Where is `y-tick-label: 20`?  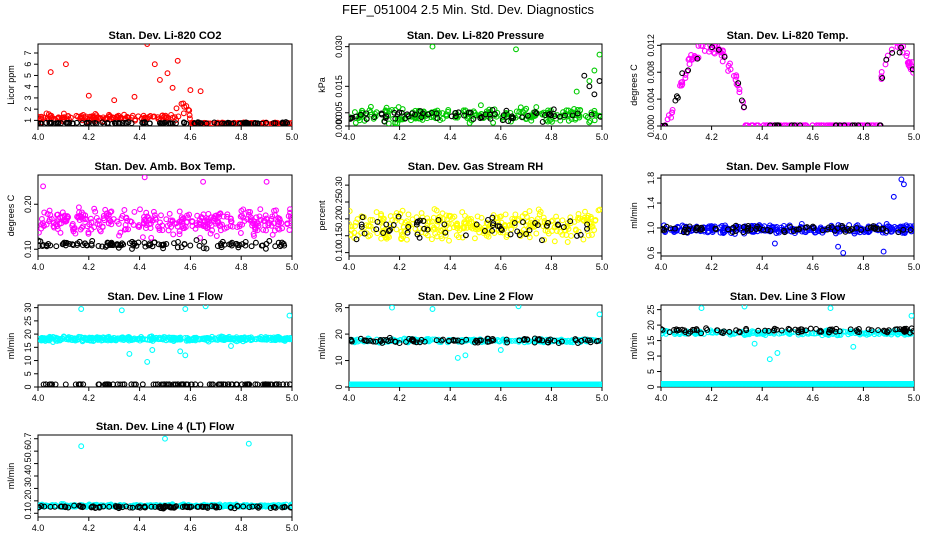 y-tick-label: 20 is located at coordinates (651, 325).